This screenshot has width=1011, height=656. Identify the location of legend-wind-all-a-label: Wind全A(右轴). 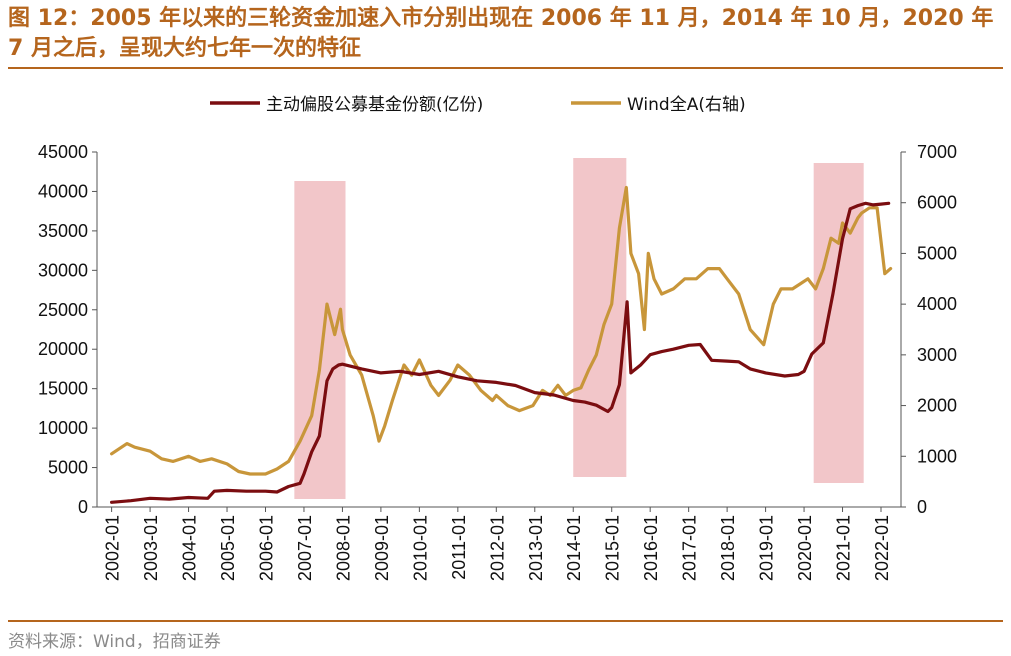
(686, 105).